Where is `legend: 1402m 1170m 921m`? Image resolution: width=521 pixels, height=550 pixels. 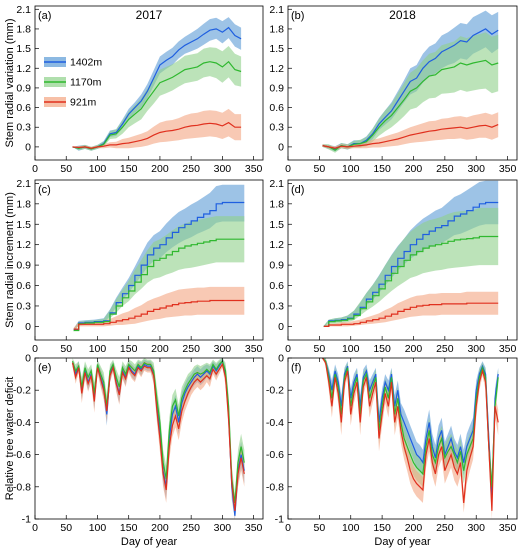
legend: 1402m 1170m 921m is located at coordinates (73, 83).